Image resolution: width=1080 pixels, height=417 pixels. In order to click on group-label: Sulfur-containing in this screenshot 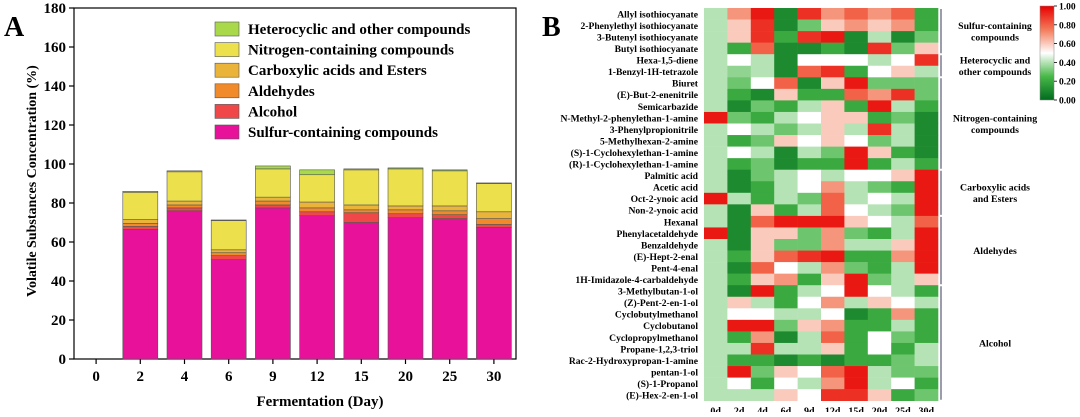, I will do `click(995, 26)`.